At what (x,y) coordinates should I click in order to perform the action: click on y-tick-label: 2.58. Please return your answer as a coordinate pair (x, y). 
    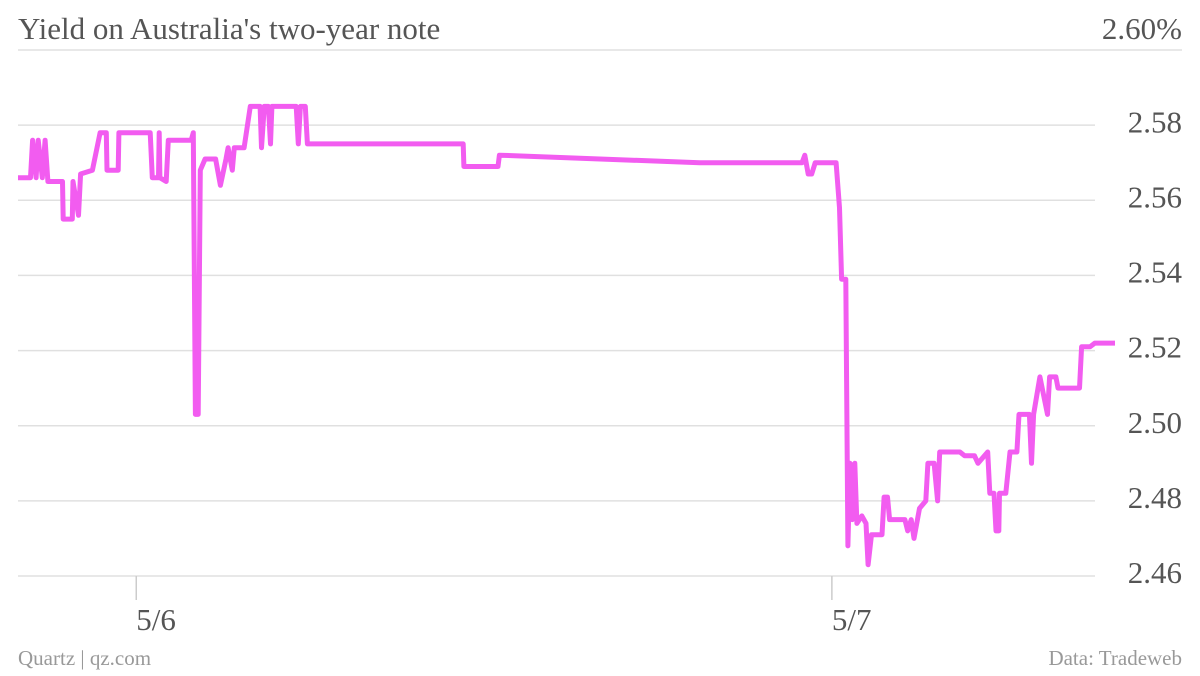
    Looking at the image, I should click on (1155, 121).